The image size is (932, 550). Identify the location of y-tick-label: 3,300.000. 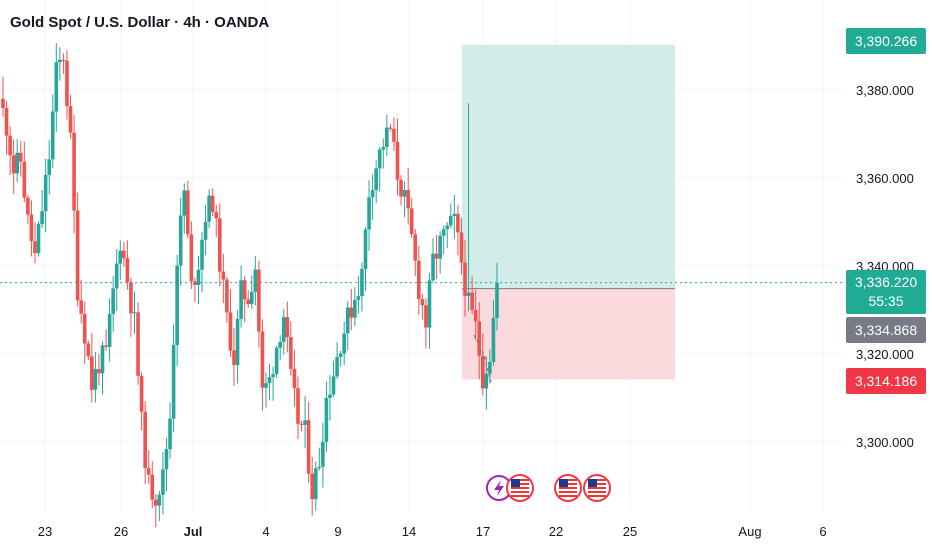
(885, 442).